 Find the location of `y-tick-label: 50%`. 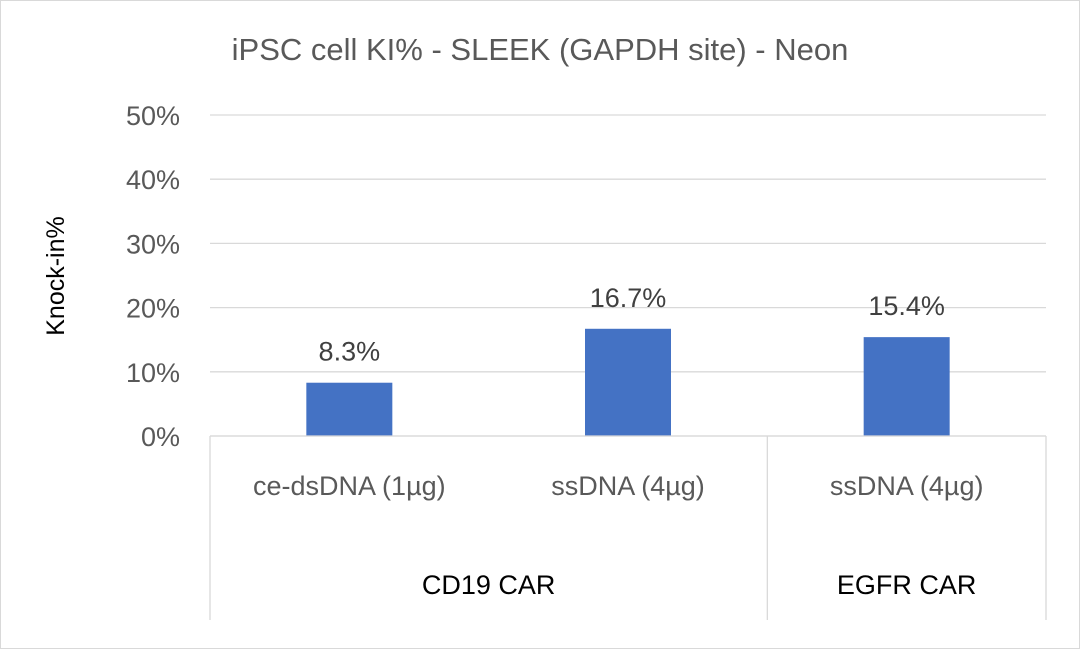

y-tick-label: 50% is located at coordinates (153, 116).